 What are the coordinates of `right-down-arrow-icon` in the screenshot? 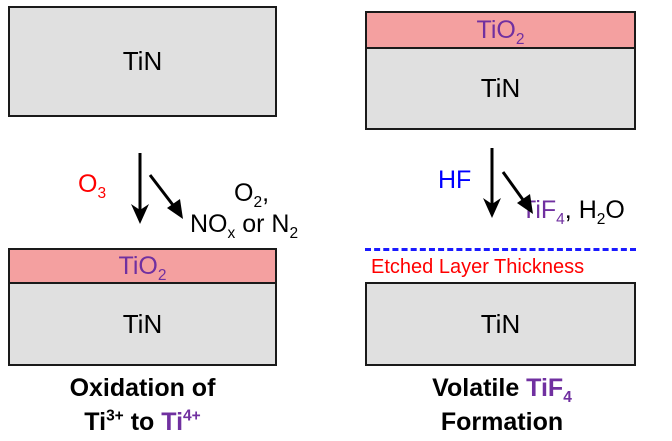 It's located at (492, 183).